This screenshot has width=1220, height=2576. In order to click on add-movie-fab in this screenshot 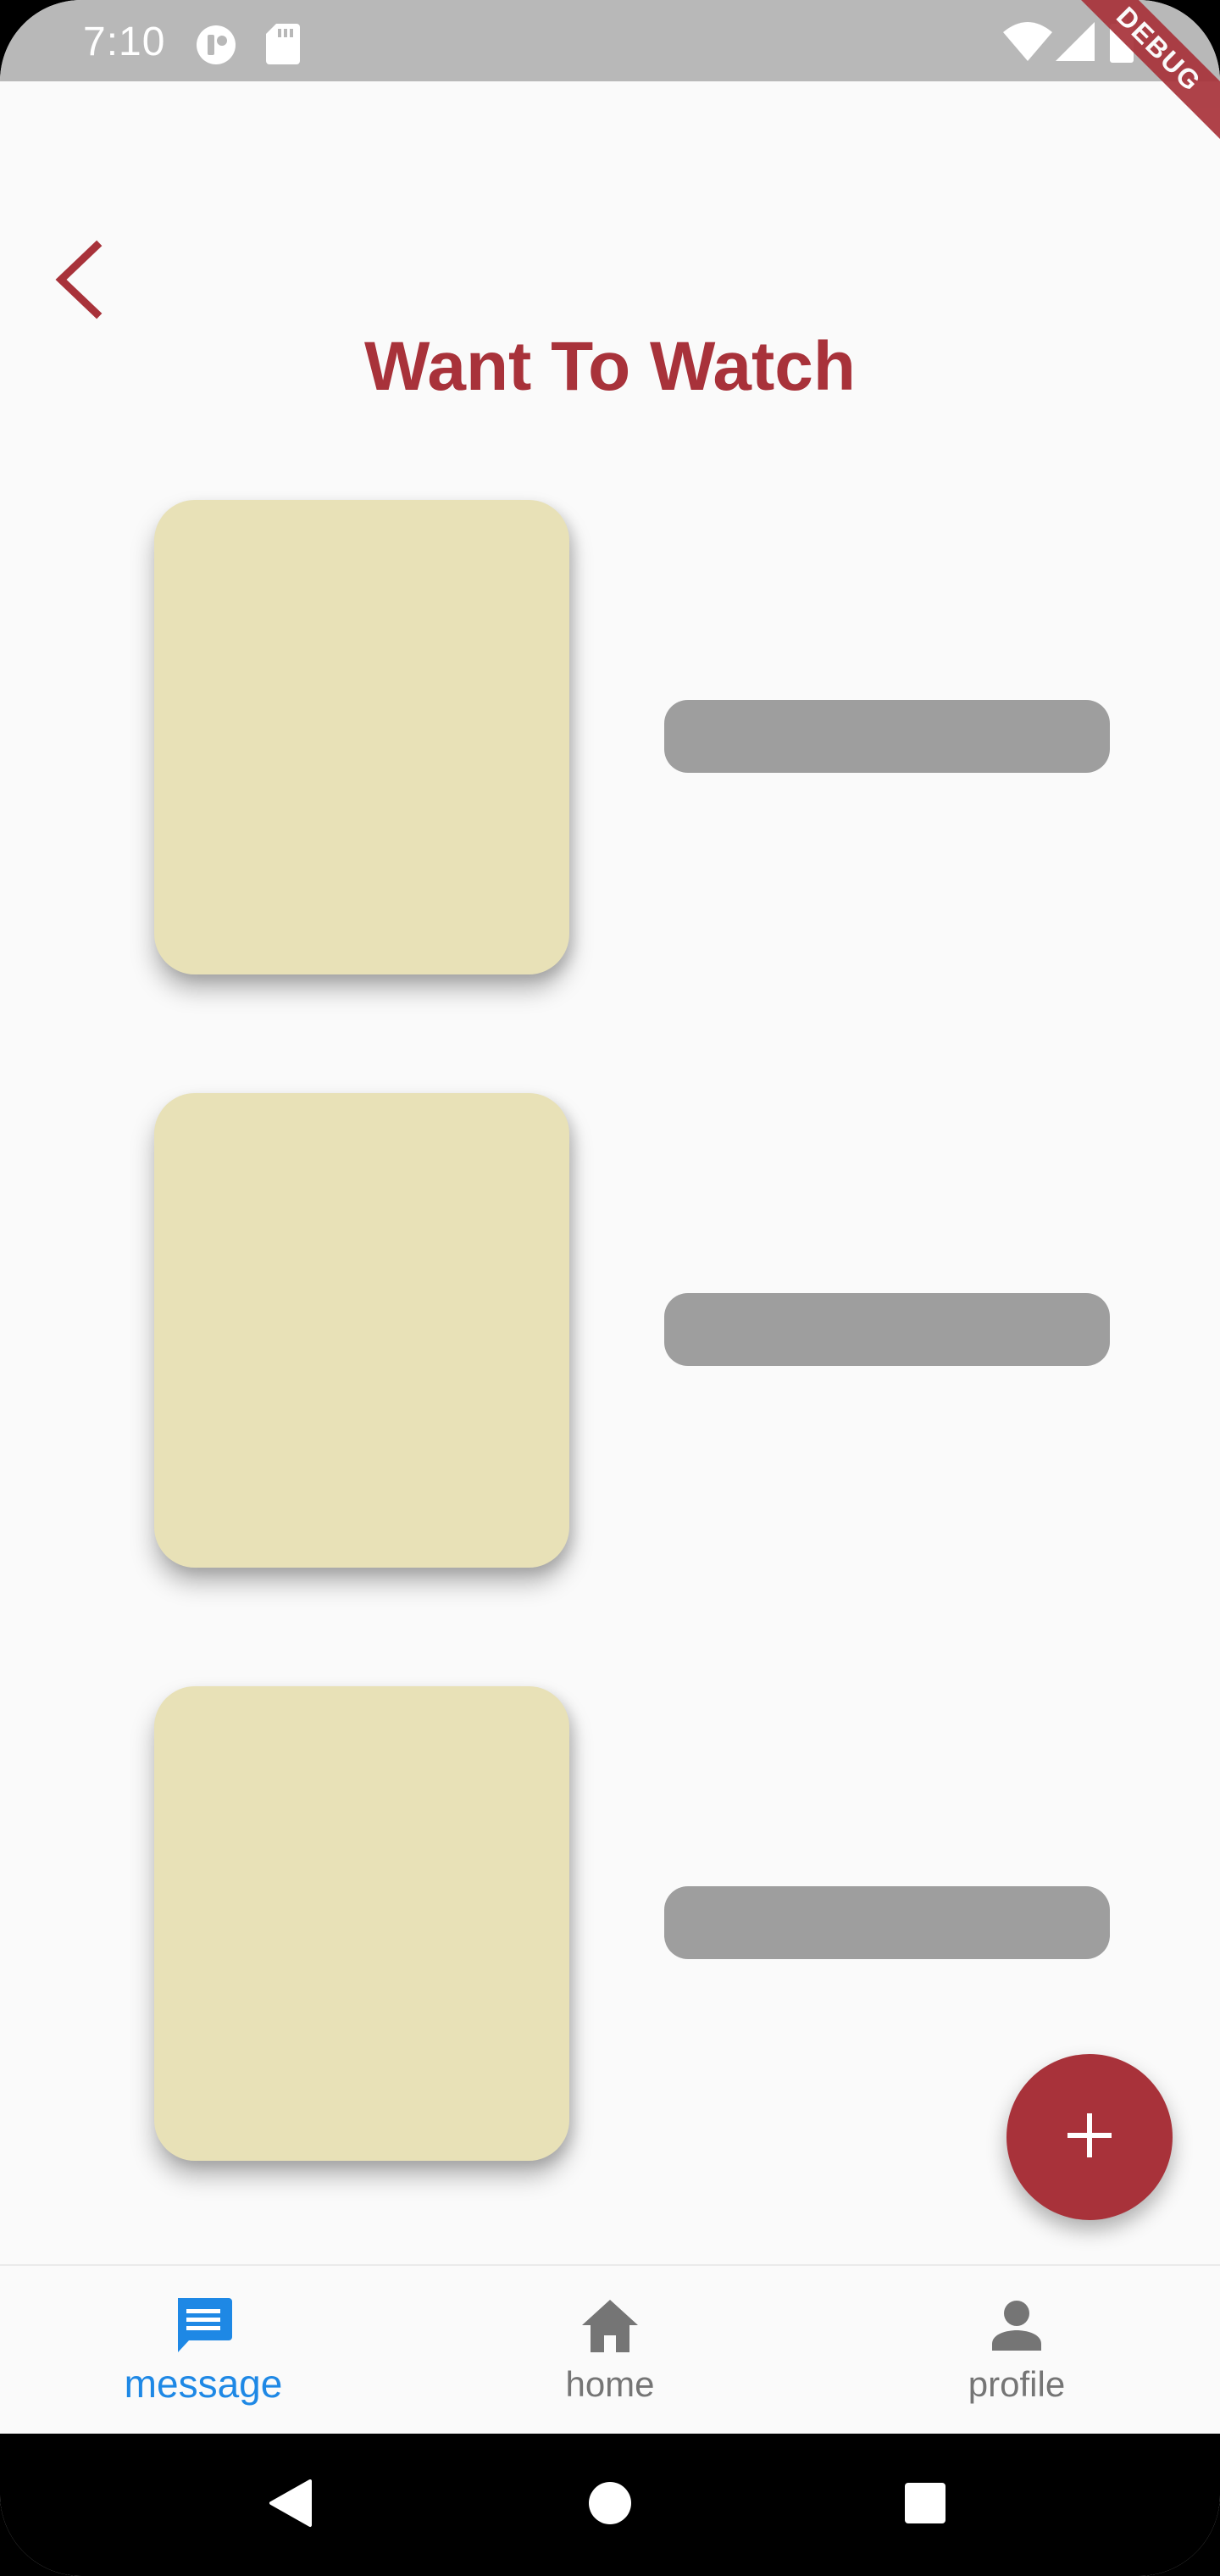, I will do `click(1089, 2137)`.